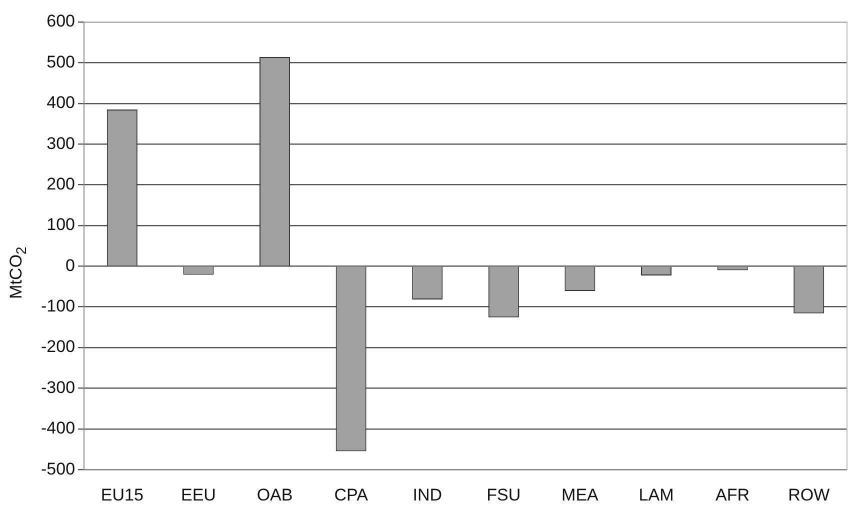 The width and height of the screenshot is (861, 522). Describe the element at coordinates (198, 494) in the screenshot. I see `x-tick-label: EEU` at that location.